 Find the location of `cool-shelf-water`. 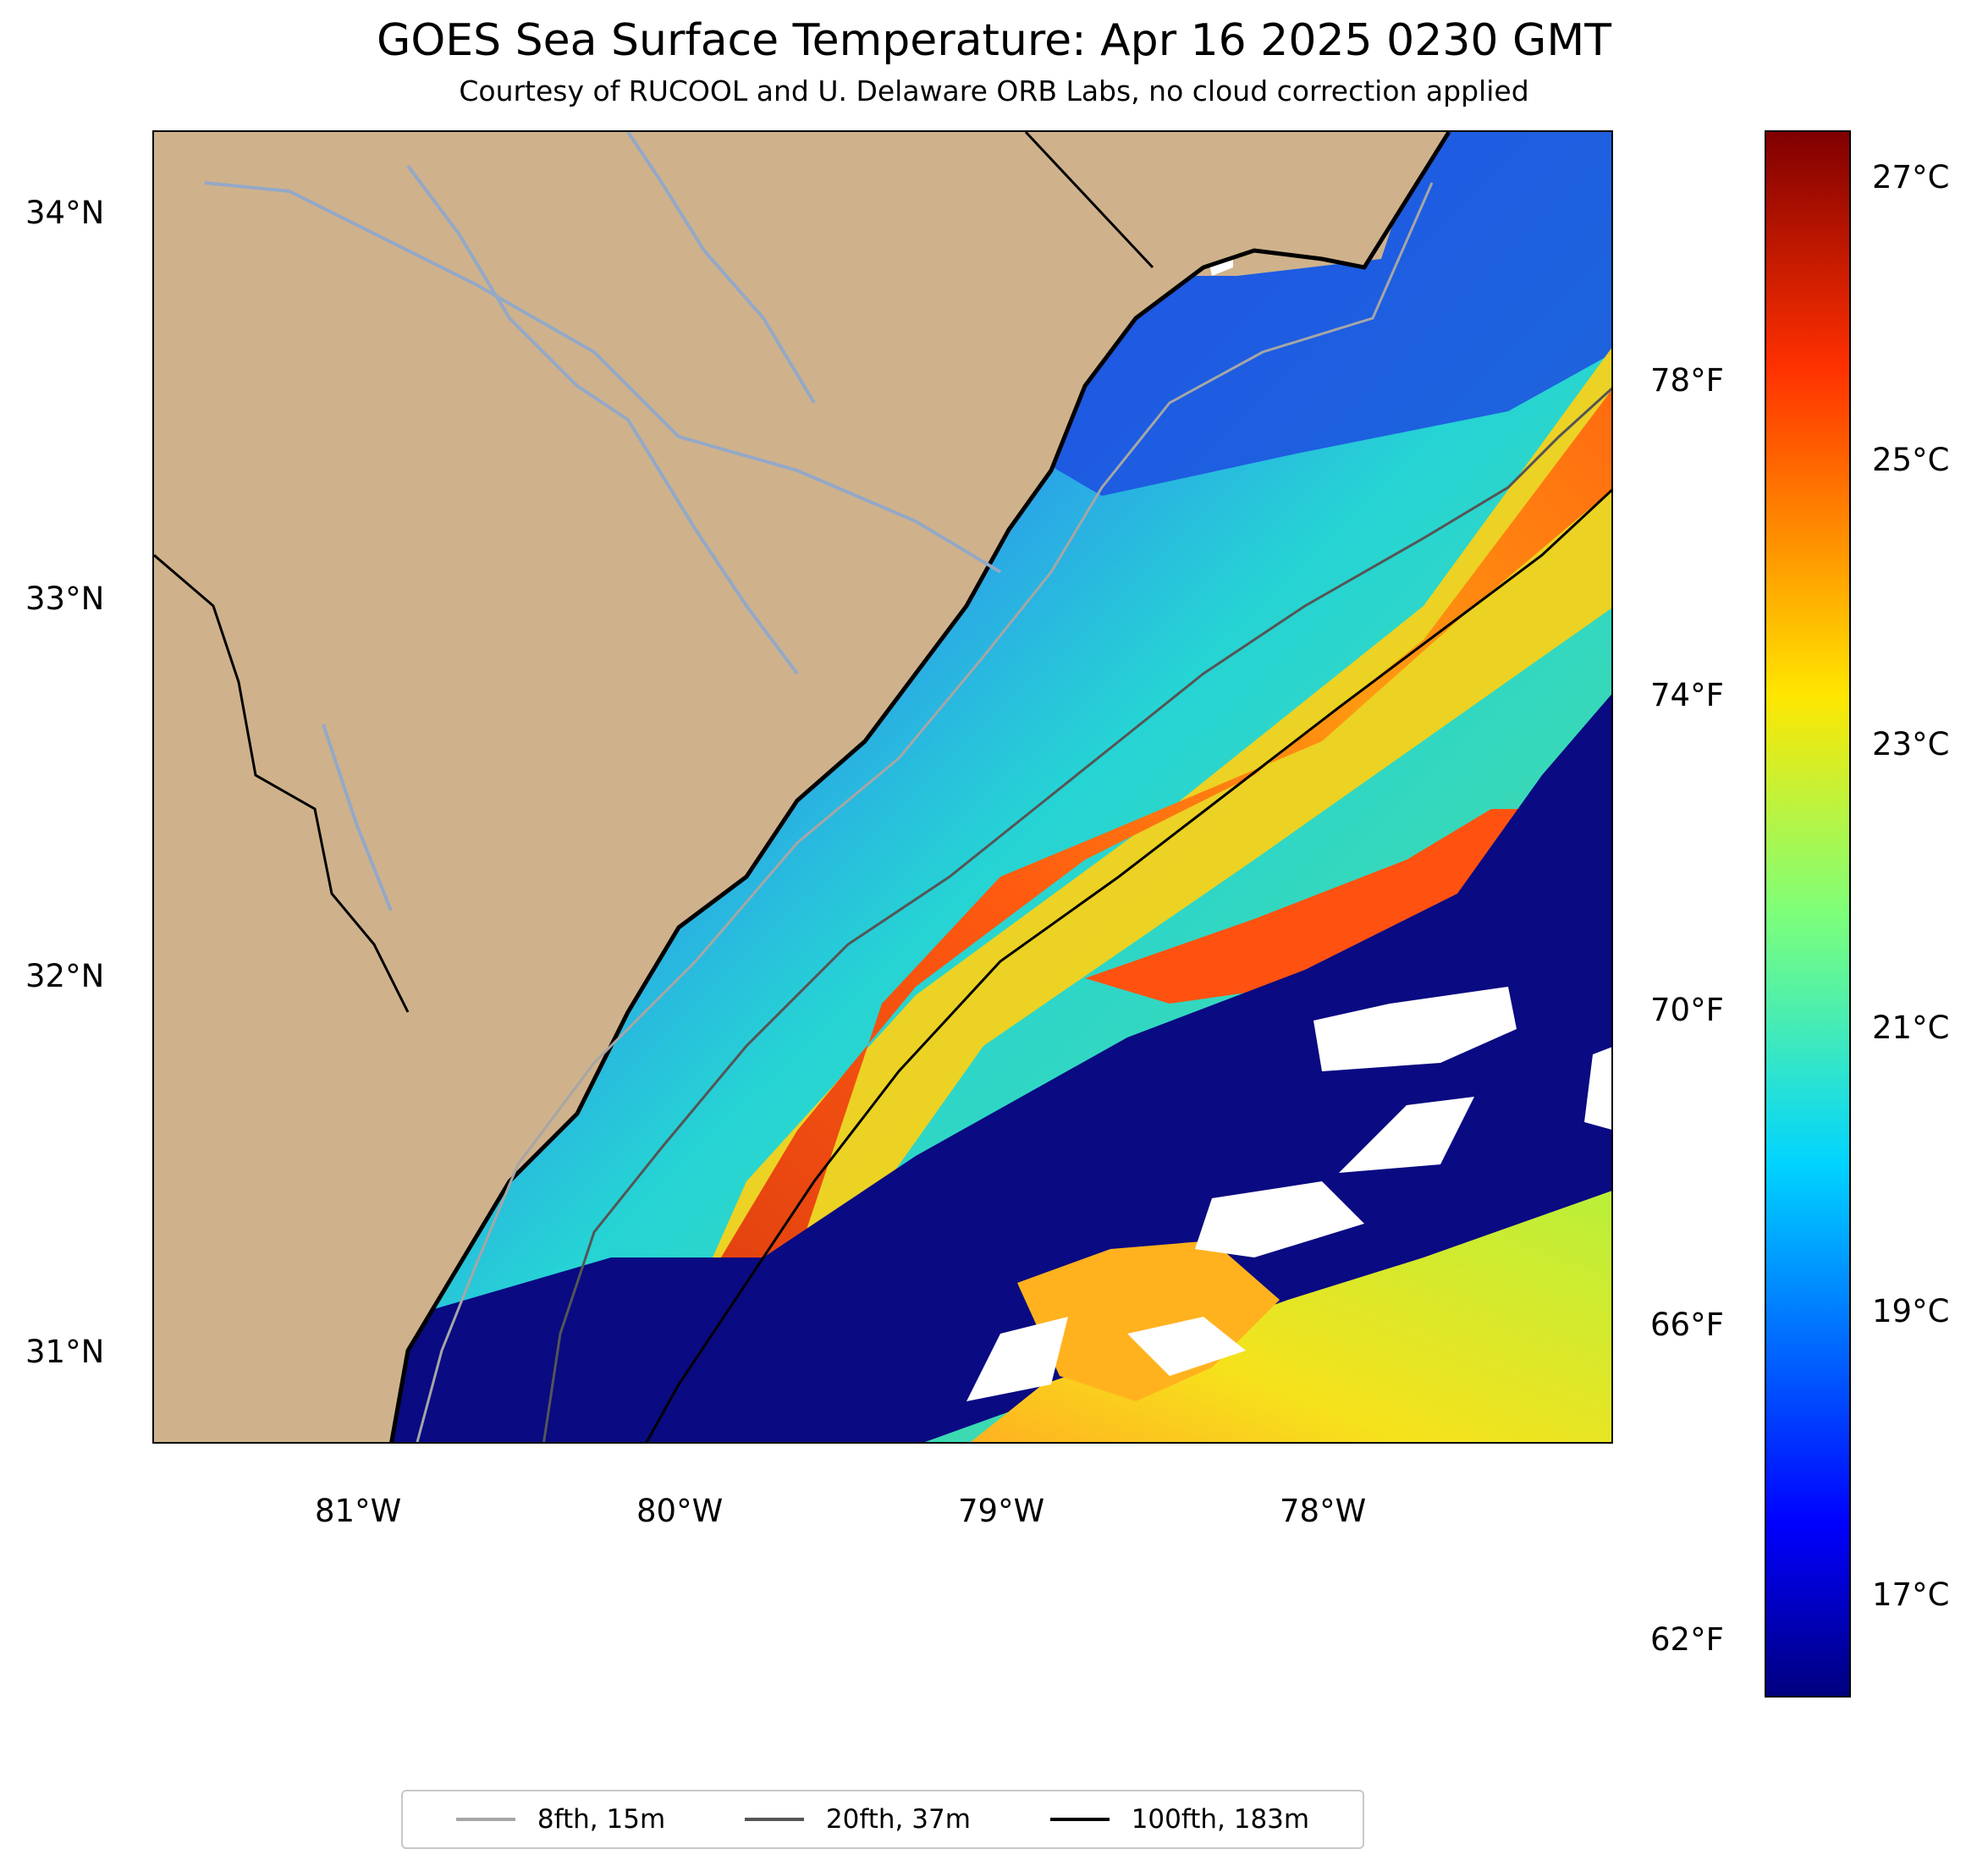

cool-shelf-water is located at coordinates (1305, 314).